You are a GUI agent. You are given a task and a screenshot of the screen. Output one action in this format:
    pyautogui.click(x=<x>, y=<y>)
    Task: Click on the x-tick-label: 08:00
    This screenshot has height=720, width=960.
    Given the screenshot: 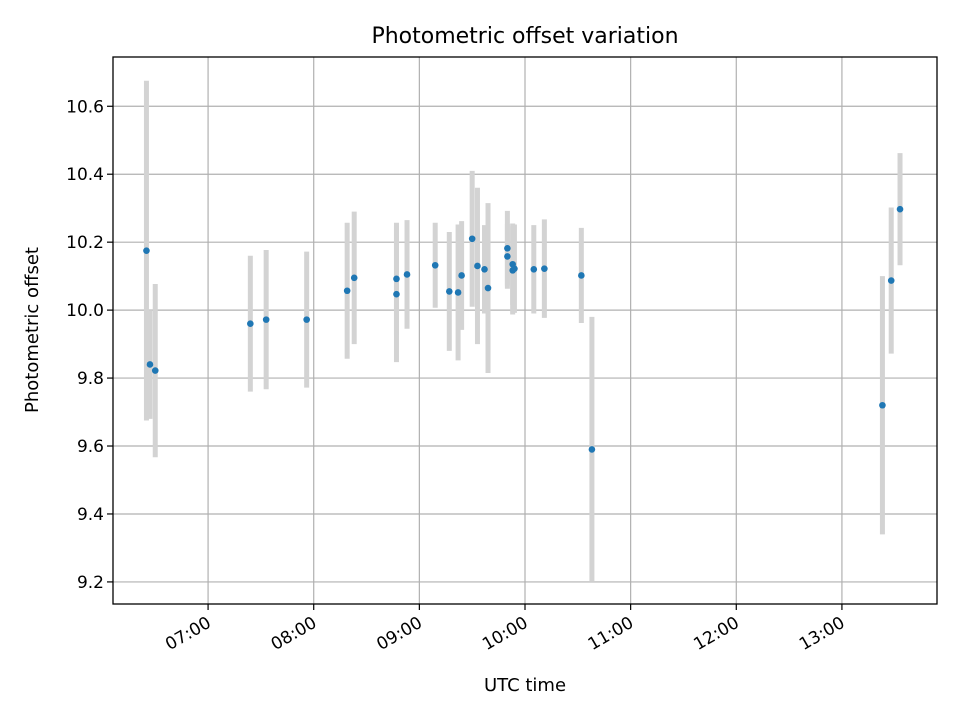 What is the action you would take?
    pyautogui.click(x=294, y=634)
    